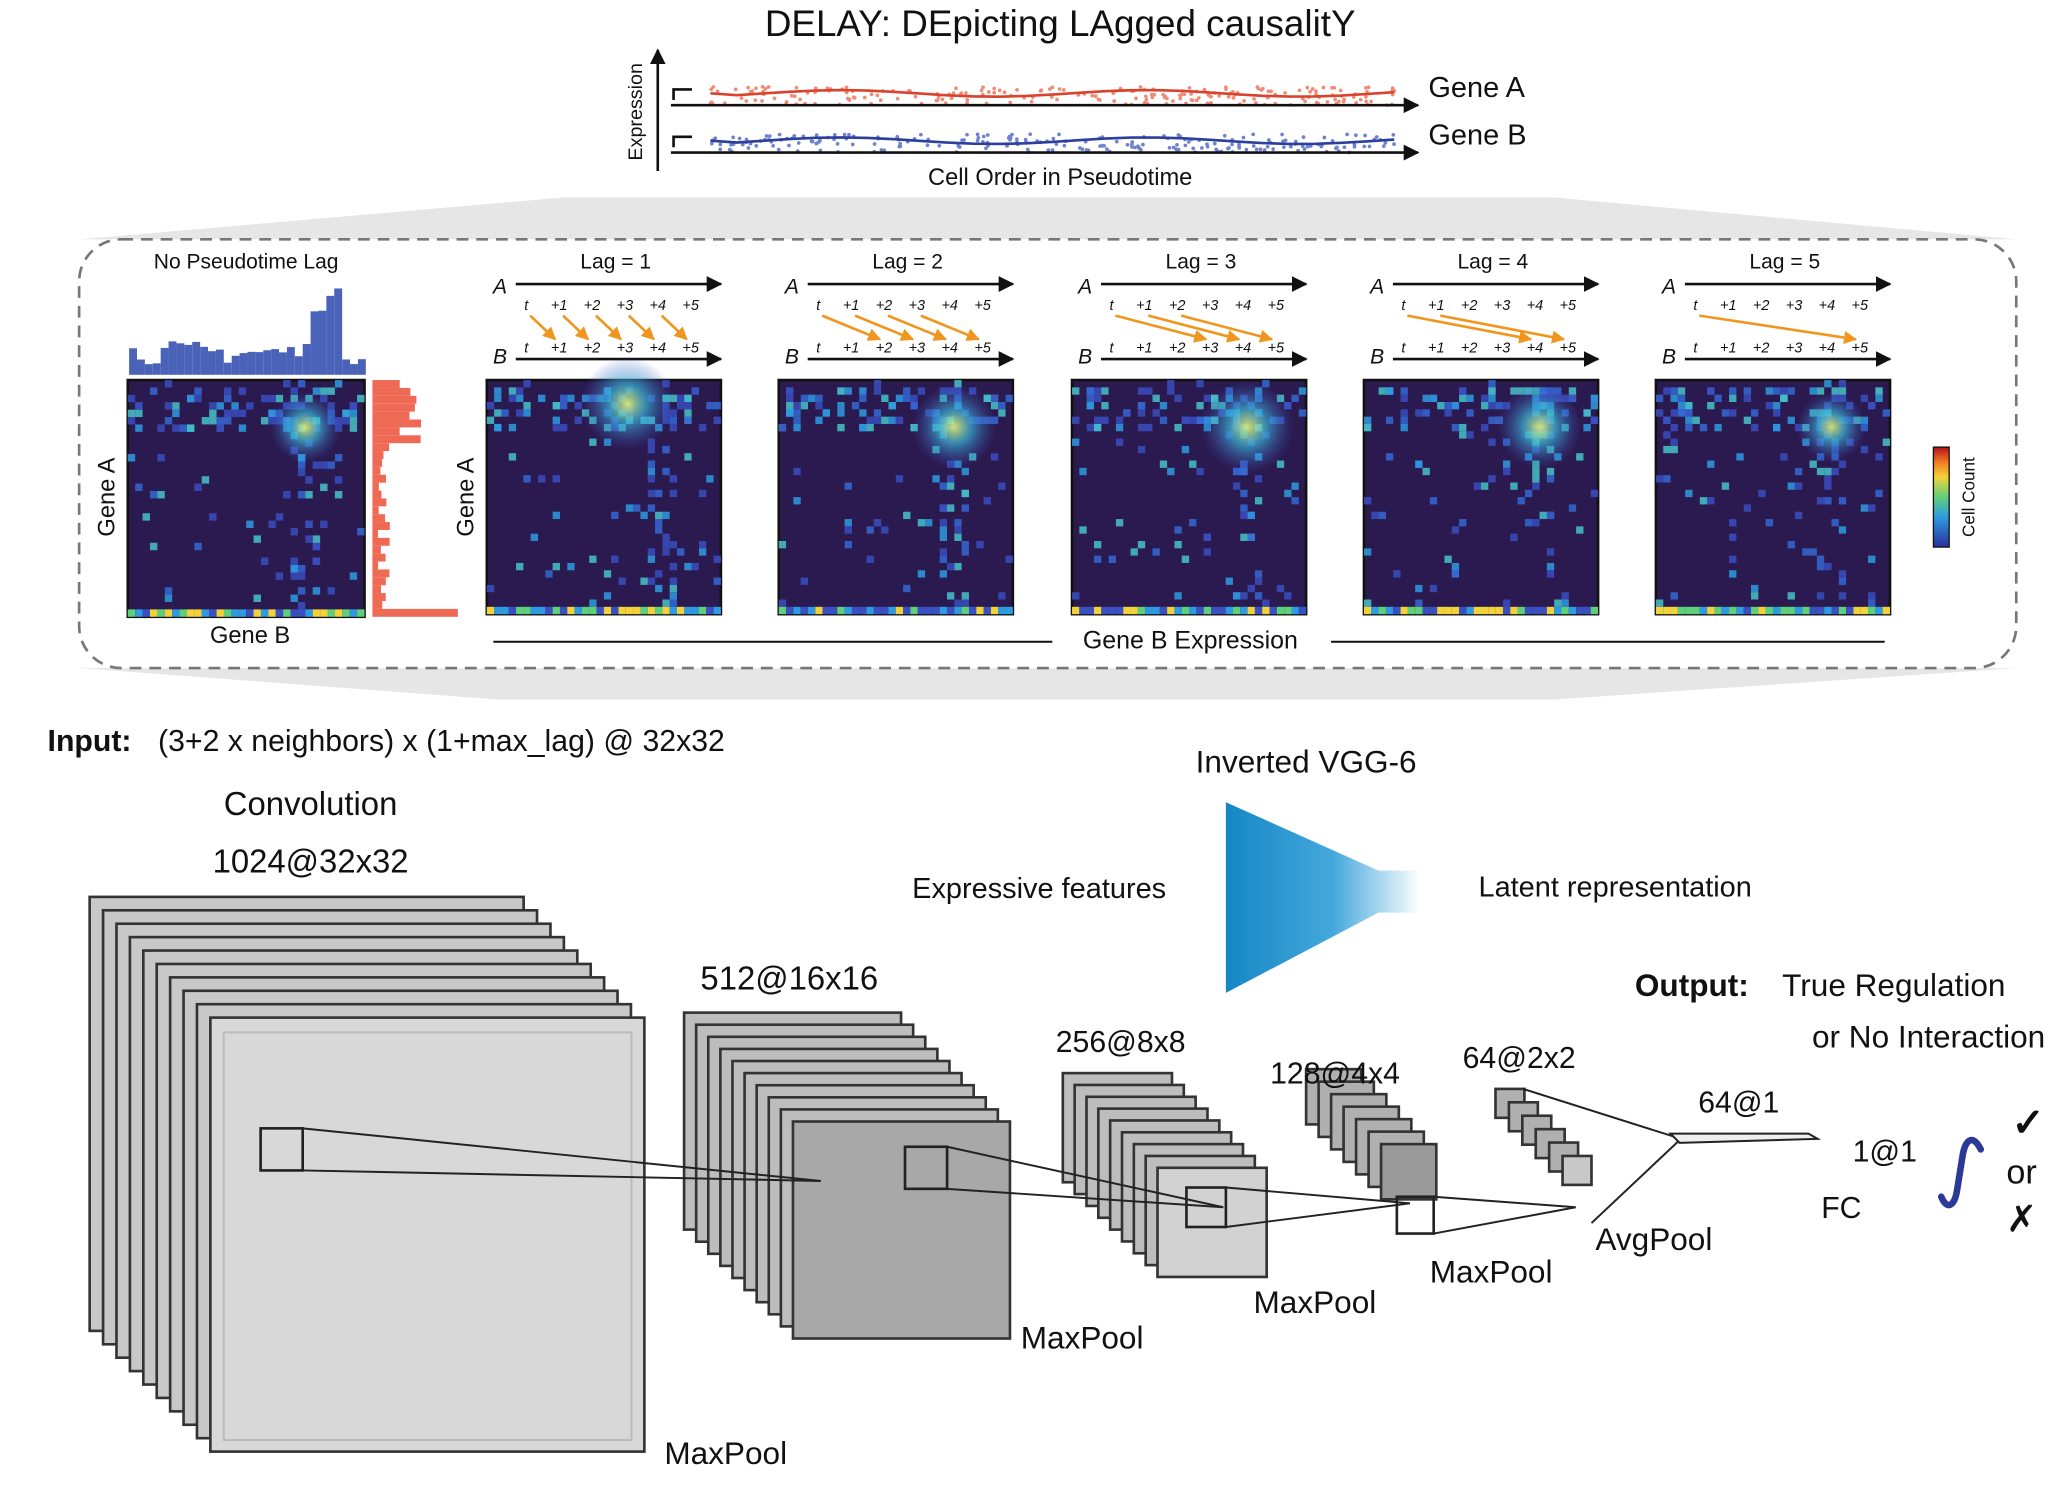 This screenshot has height=1490, width=2052. I want to click on inner-frame, so click(427, 1236).